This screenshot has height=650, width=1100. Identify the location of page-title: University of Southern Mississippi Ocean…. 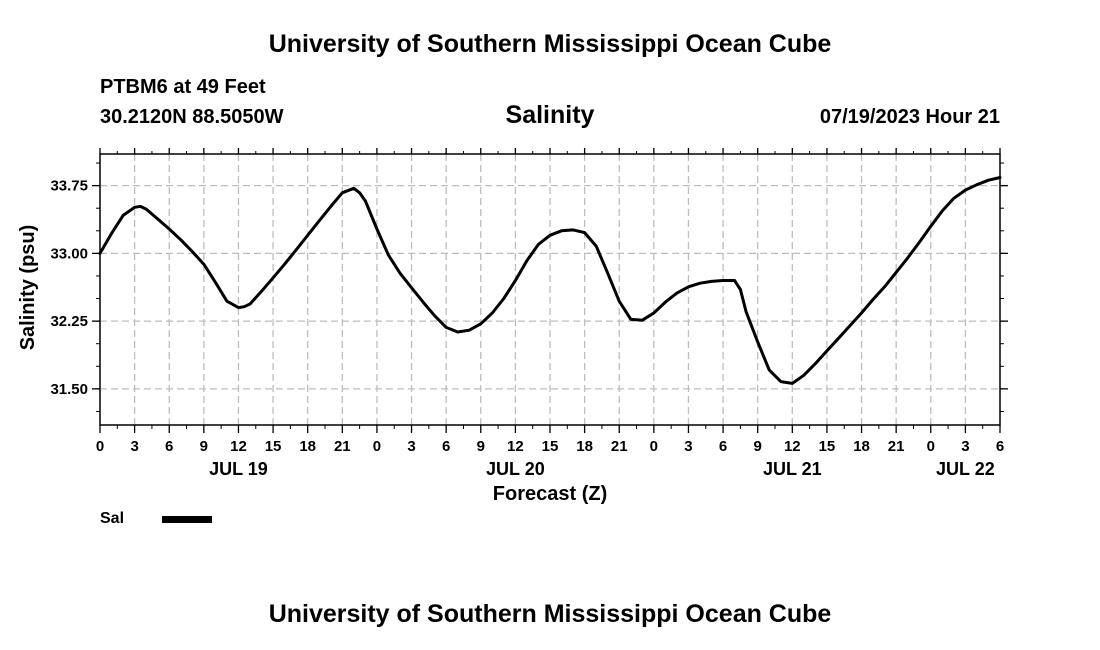
(550, 44).